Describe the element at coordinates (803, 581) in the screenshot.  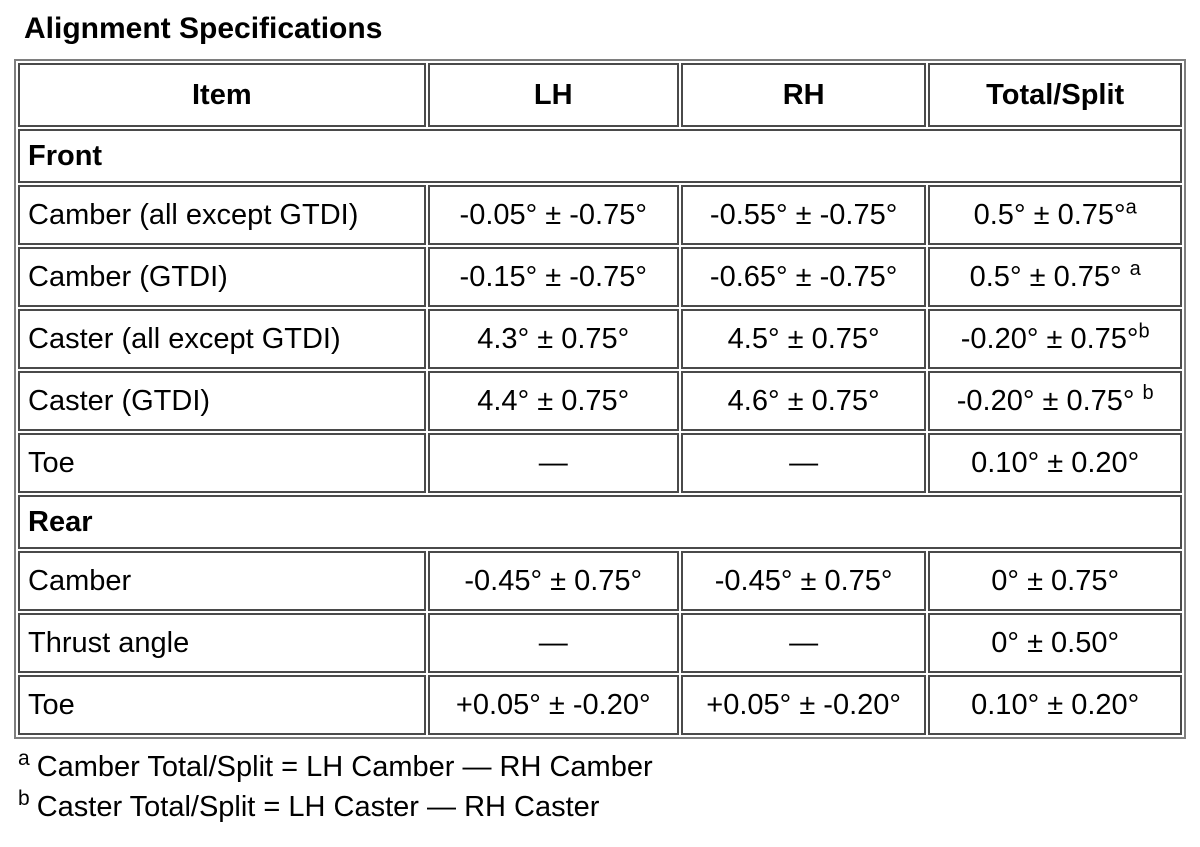
I see `rh-value-cell: -0.45° ± 0.75°` at that location.